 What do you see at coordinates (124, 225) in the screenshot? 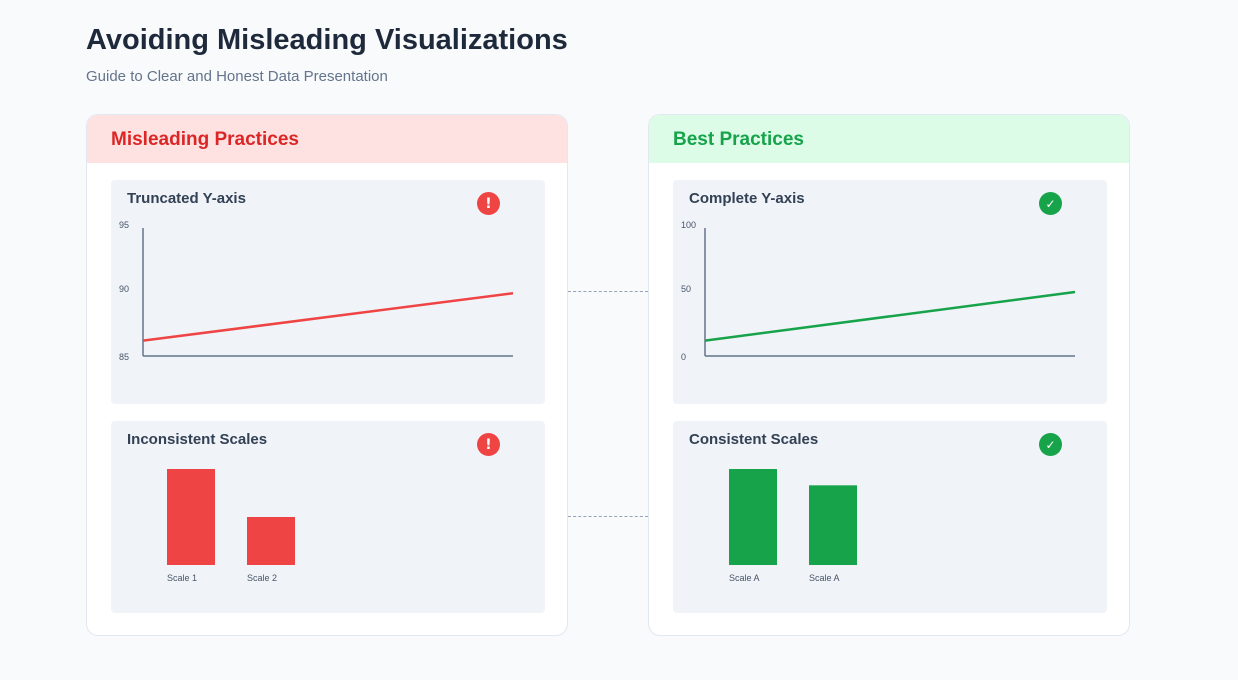
I see `y-tick-label: 95` at bounding box center [124, 225].